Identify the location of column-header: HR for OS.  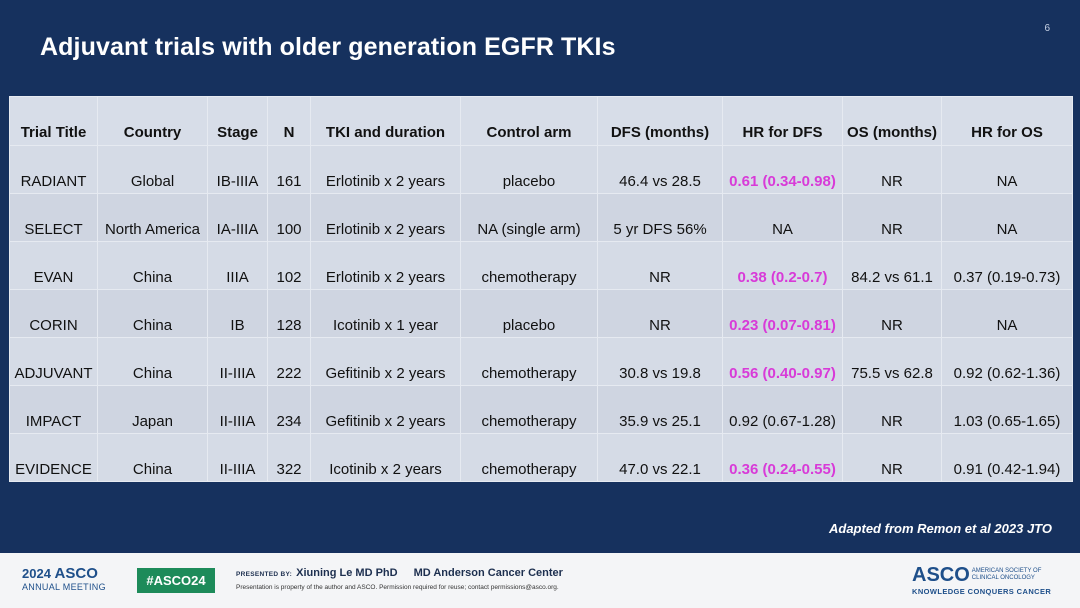
(1007, 121).